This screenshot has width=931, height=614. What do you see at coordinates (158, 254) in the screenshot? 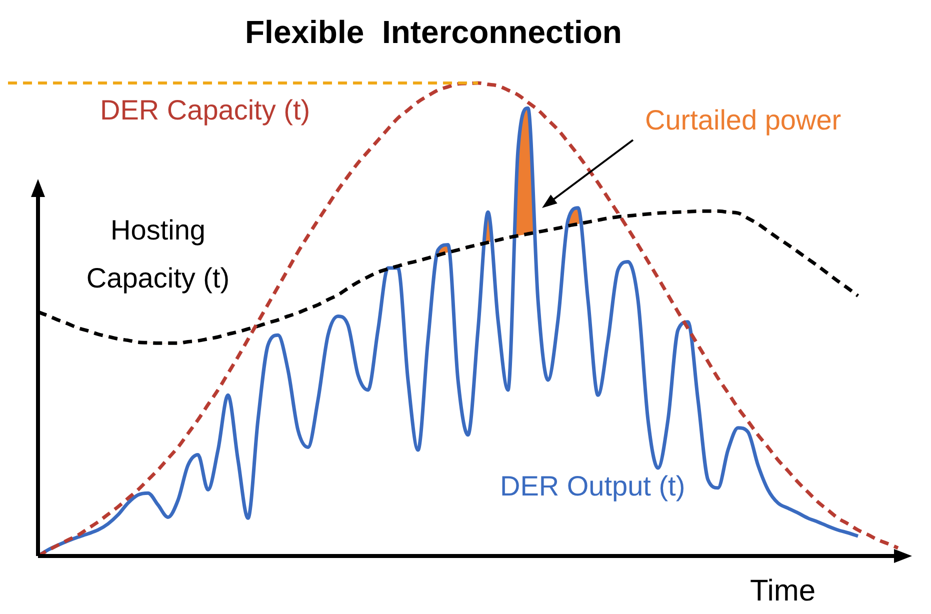
I see `series-label: Hosting Capacity (t)` at bounding box center [158, 254].